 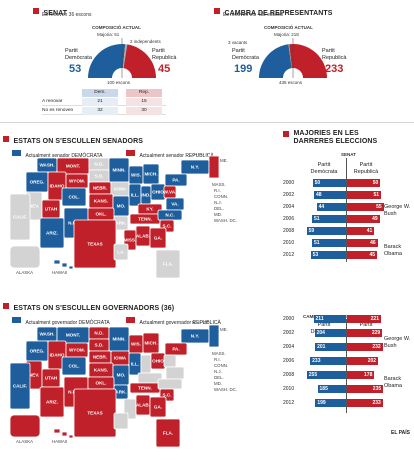 I want to click on state-label: N.H., so click(x=196, y=155).